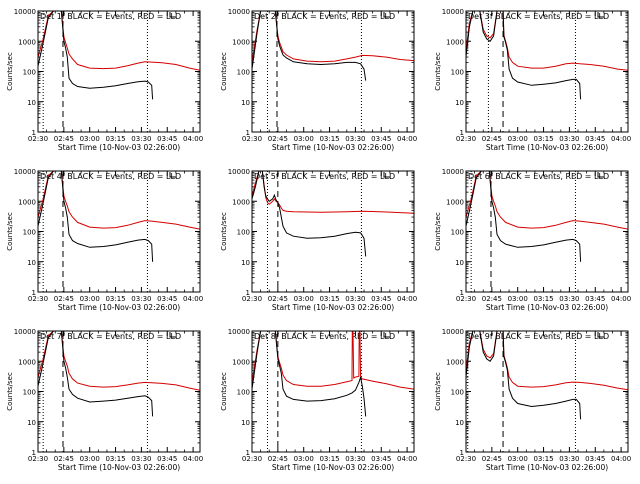 The image size is (640, 484). Describe the element at coordinates (324, 336) in the screenshot. I see `chart-title: Det 8f BLACK = Events, RED = LLD` at that location.